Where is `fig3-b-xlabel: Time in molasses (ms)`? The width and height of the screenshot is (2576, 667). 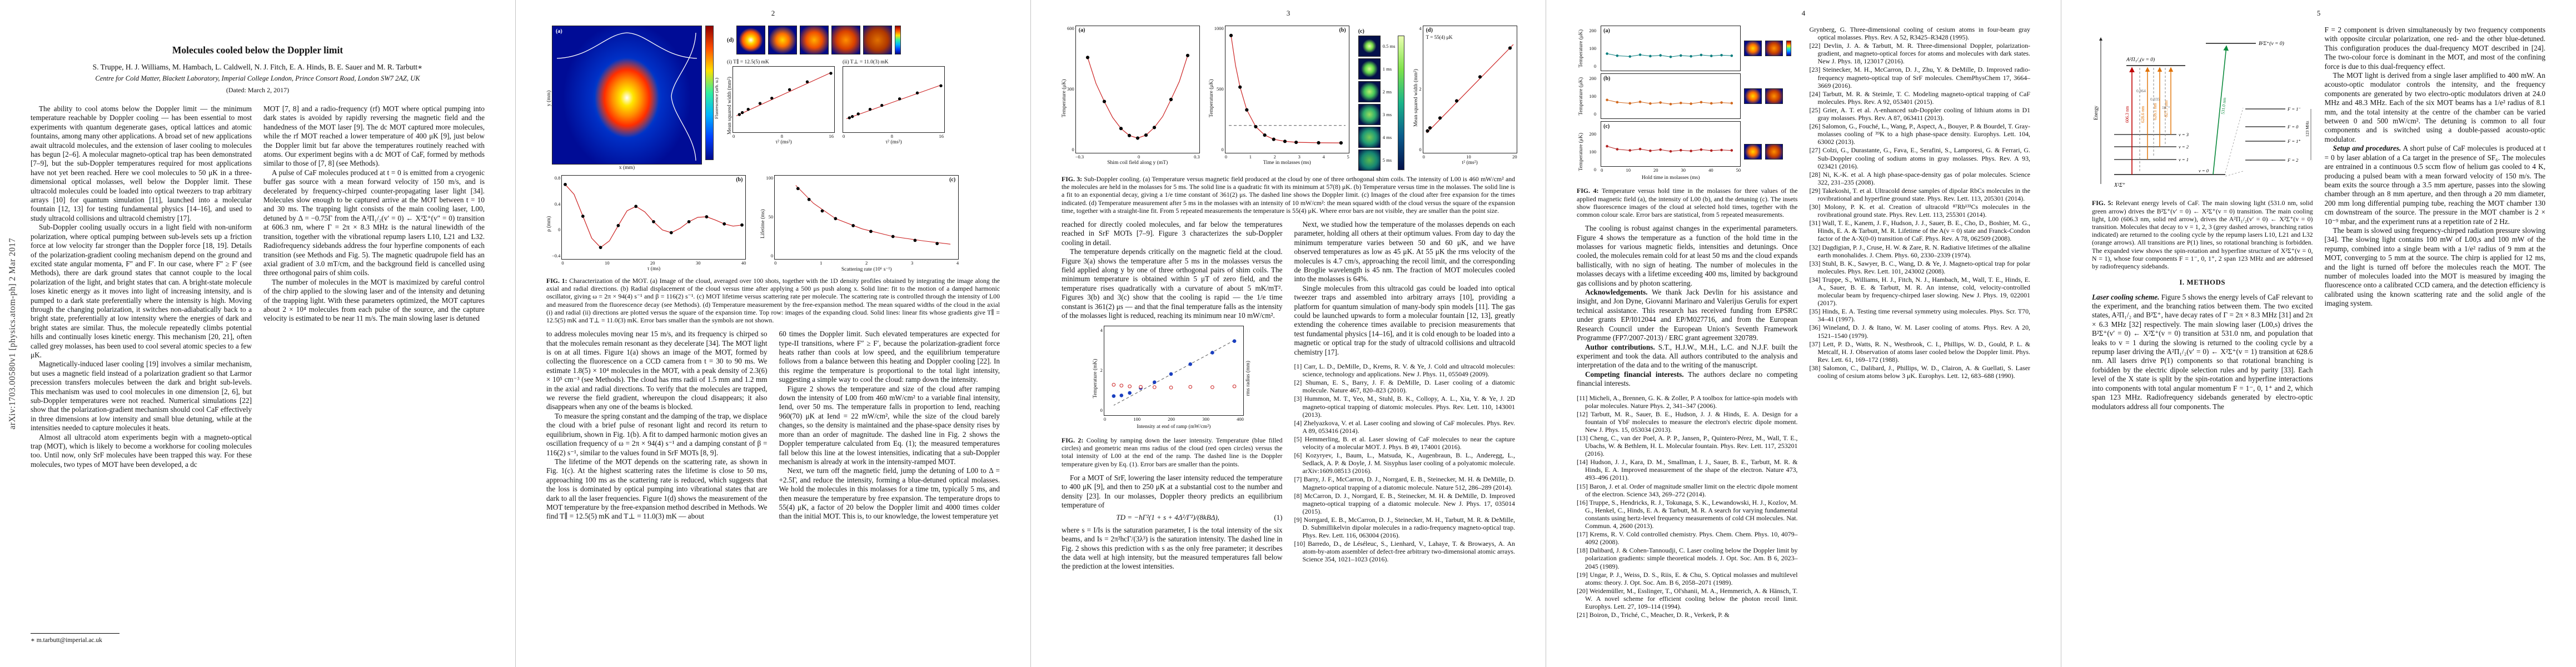
fig3-b-xlabel: Time in molasses (ms) is located at coordinates (1287, 163).